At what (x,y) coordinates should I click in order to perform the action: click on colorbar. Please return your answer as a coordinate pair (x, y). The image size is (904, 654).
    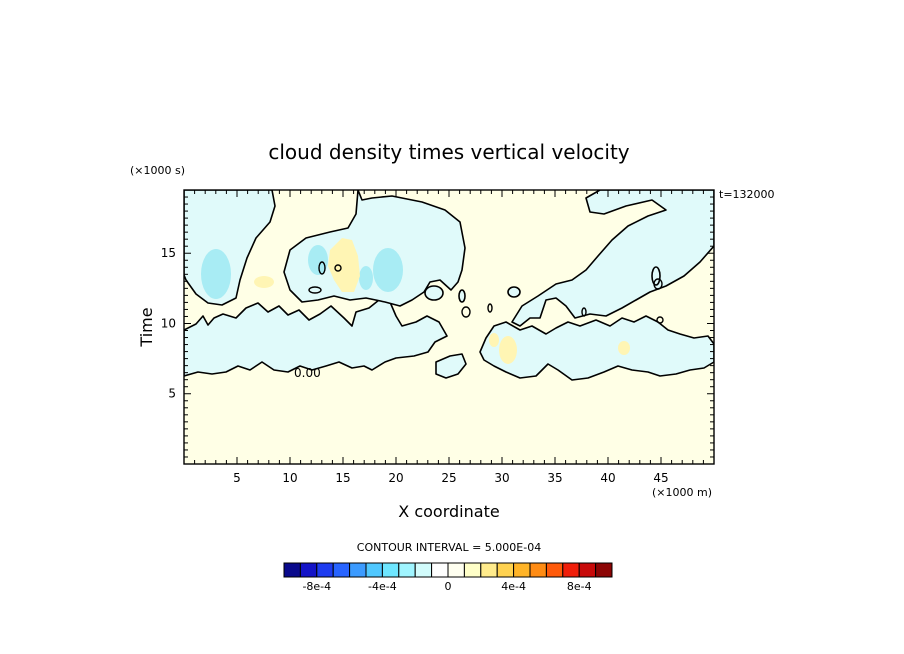
    Looking at the image, I should click on (448, 570).